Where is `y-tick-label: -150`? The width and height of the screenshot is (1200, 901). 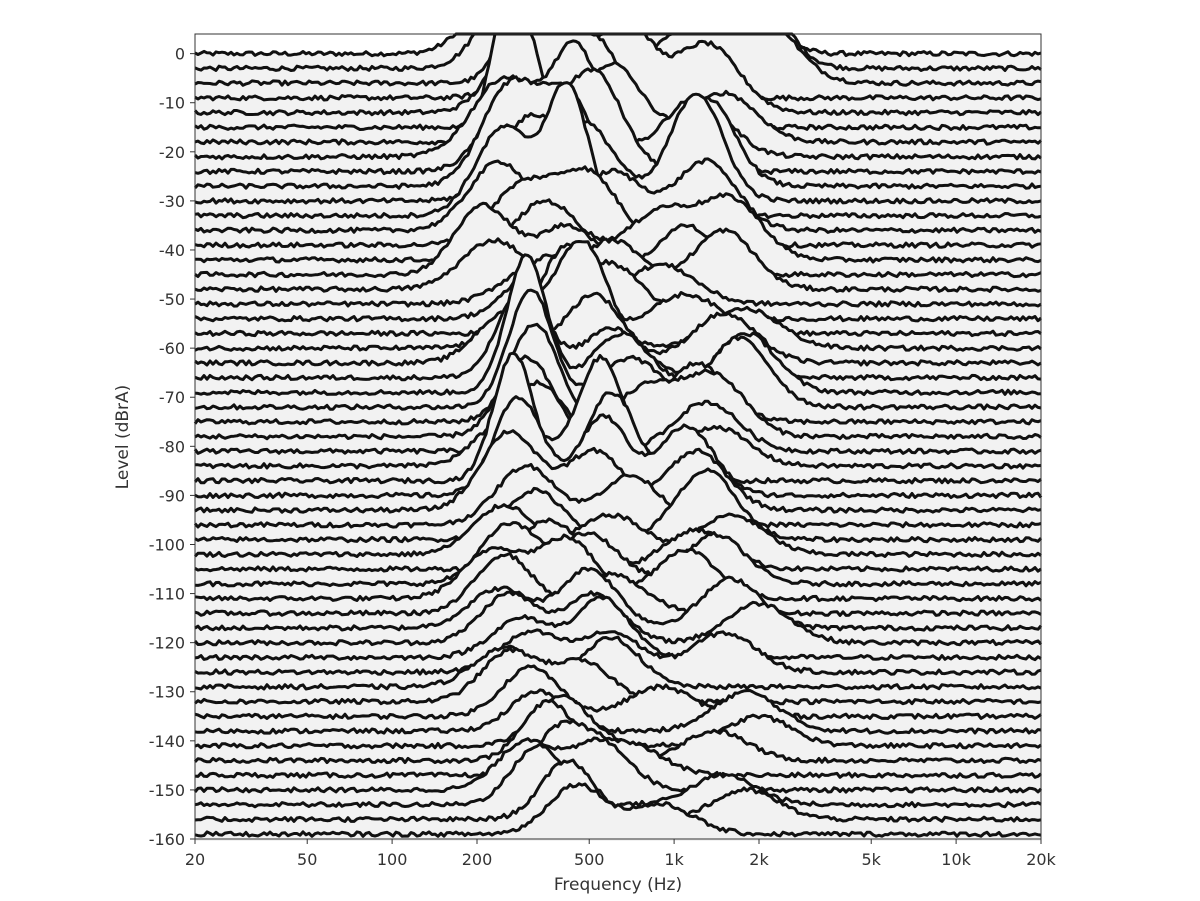
y-tick-label: -150 is located at coordinates (167, 790).